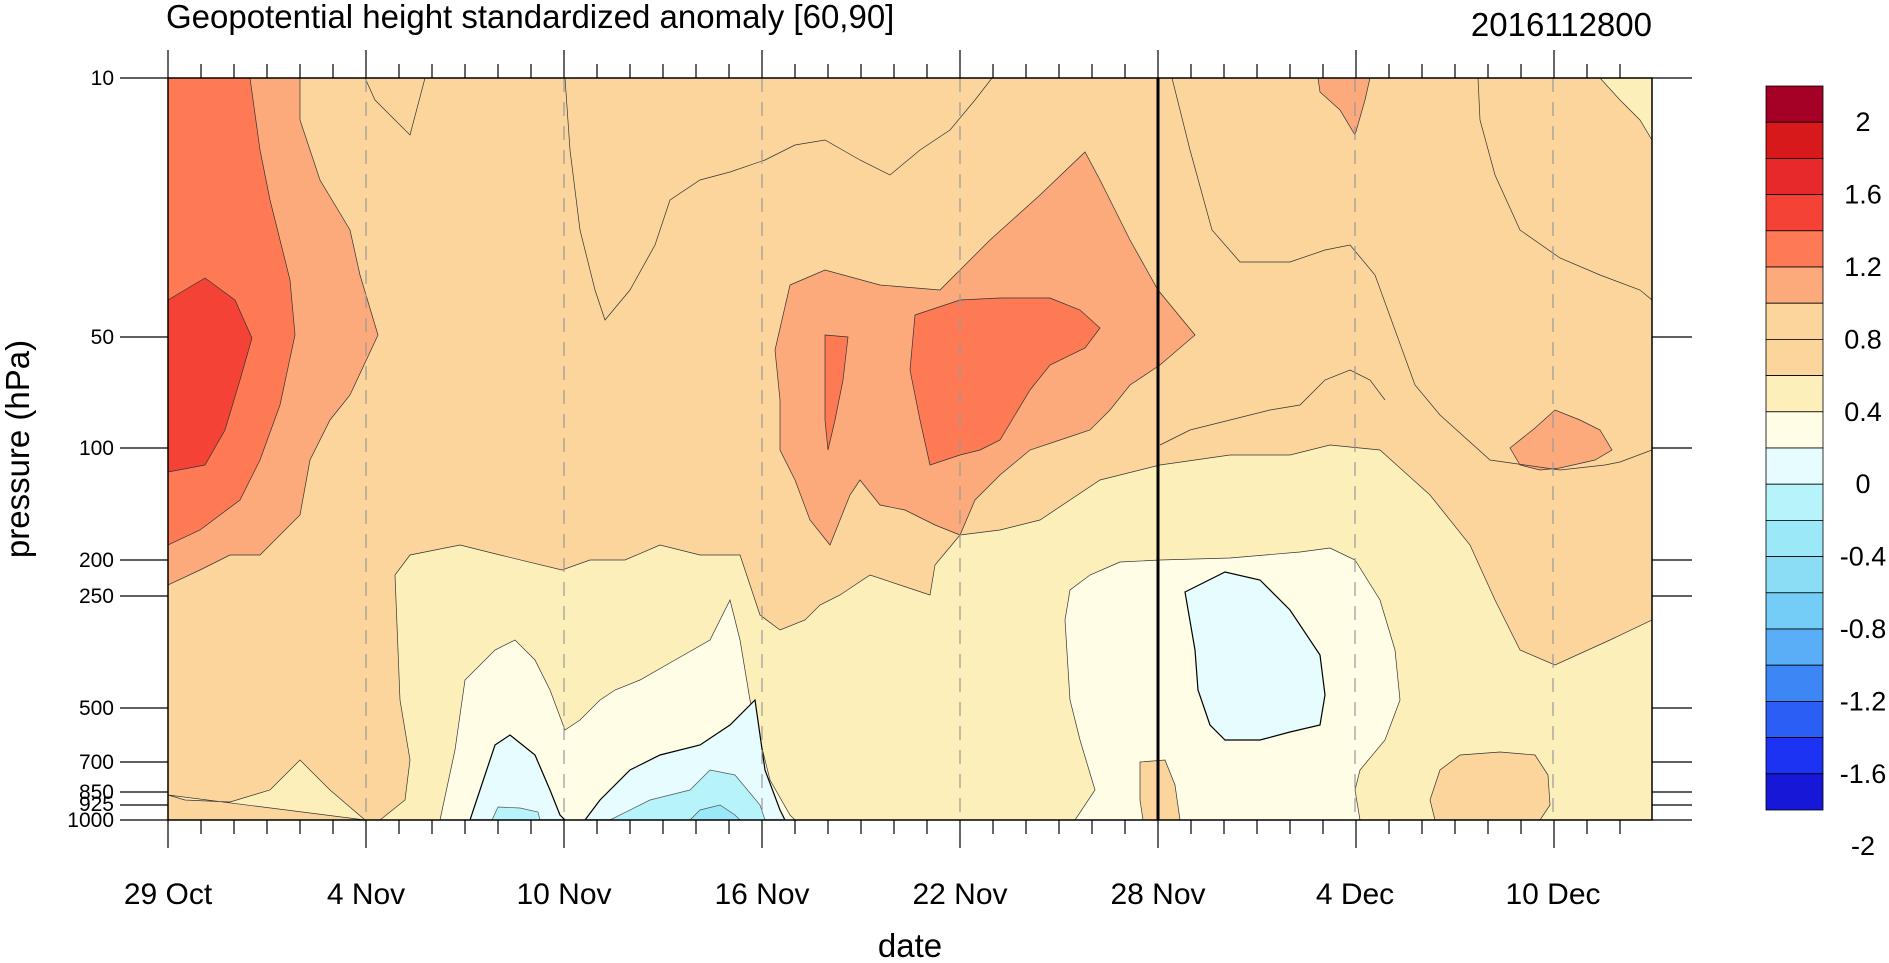 The width and height of the screenshot is (1889, 963). Describe the element at coordinates (1564, 189) in the screenshot. I see `contour-line-c` at that location.